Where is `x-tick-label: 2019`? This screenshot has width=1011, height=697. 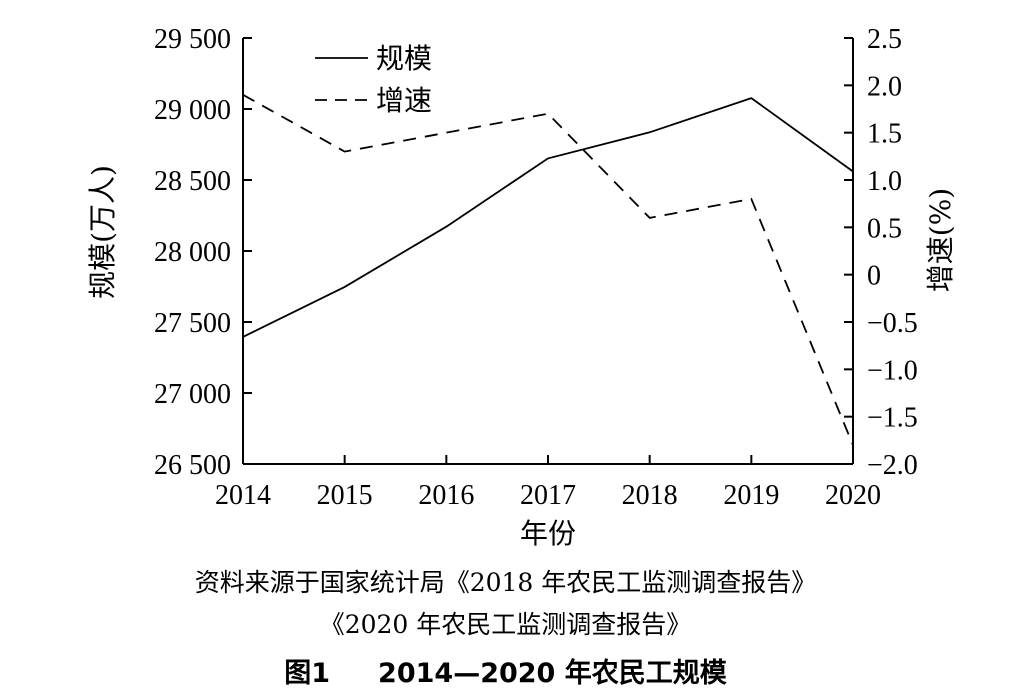
x-tick-label: 2019 is located at coordinates (751, 495).